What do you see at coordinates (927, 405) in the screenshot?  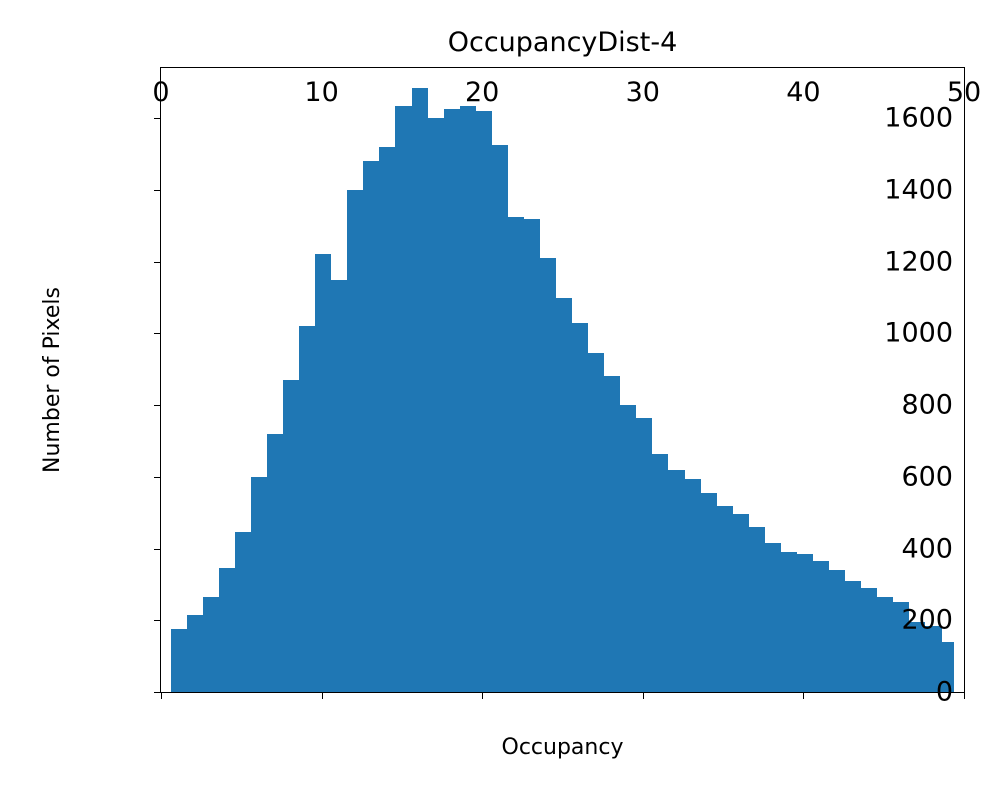 I see `y-tick-label: 800` at bounding box center [927, 405].